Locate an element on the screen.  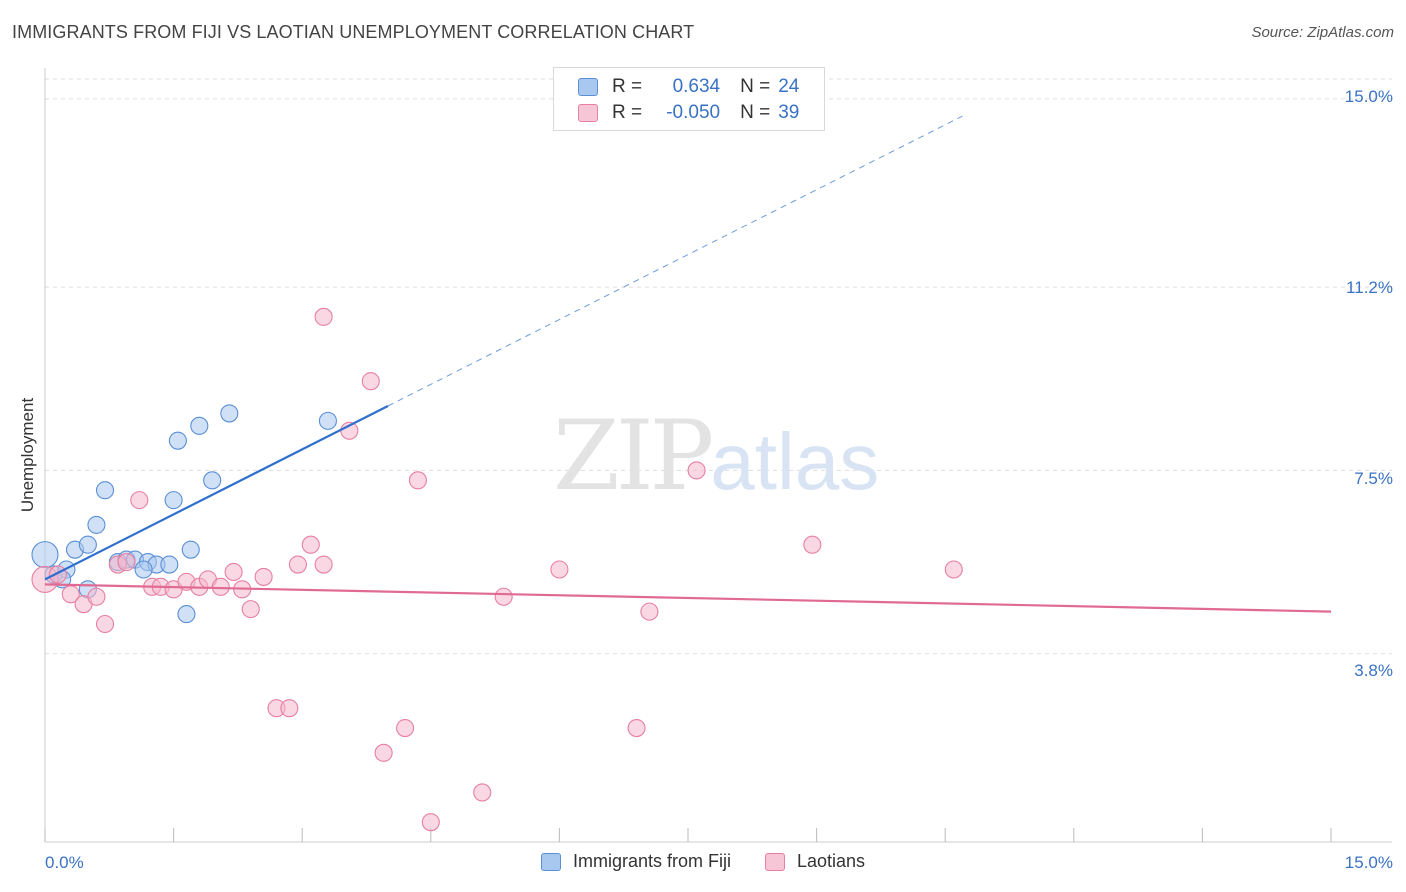
legend-n-value: 24 is located at coordinates (789, 86).